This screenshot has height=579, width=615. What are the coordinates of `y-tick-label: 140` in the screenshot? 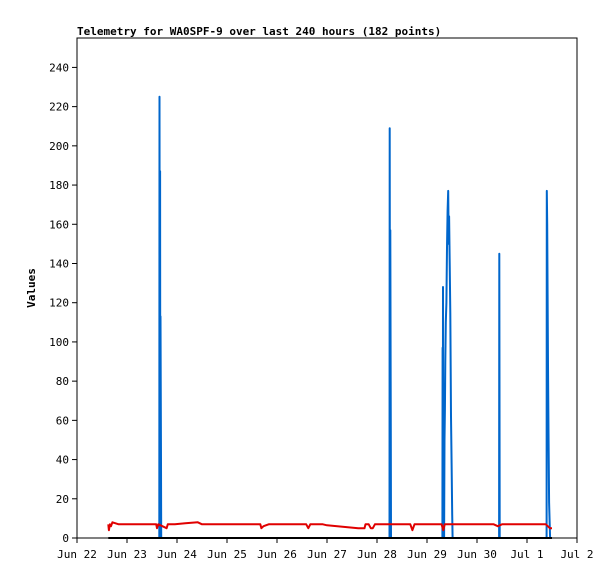 It's located at (59, 263).